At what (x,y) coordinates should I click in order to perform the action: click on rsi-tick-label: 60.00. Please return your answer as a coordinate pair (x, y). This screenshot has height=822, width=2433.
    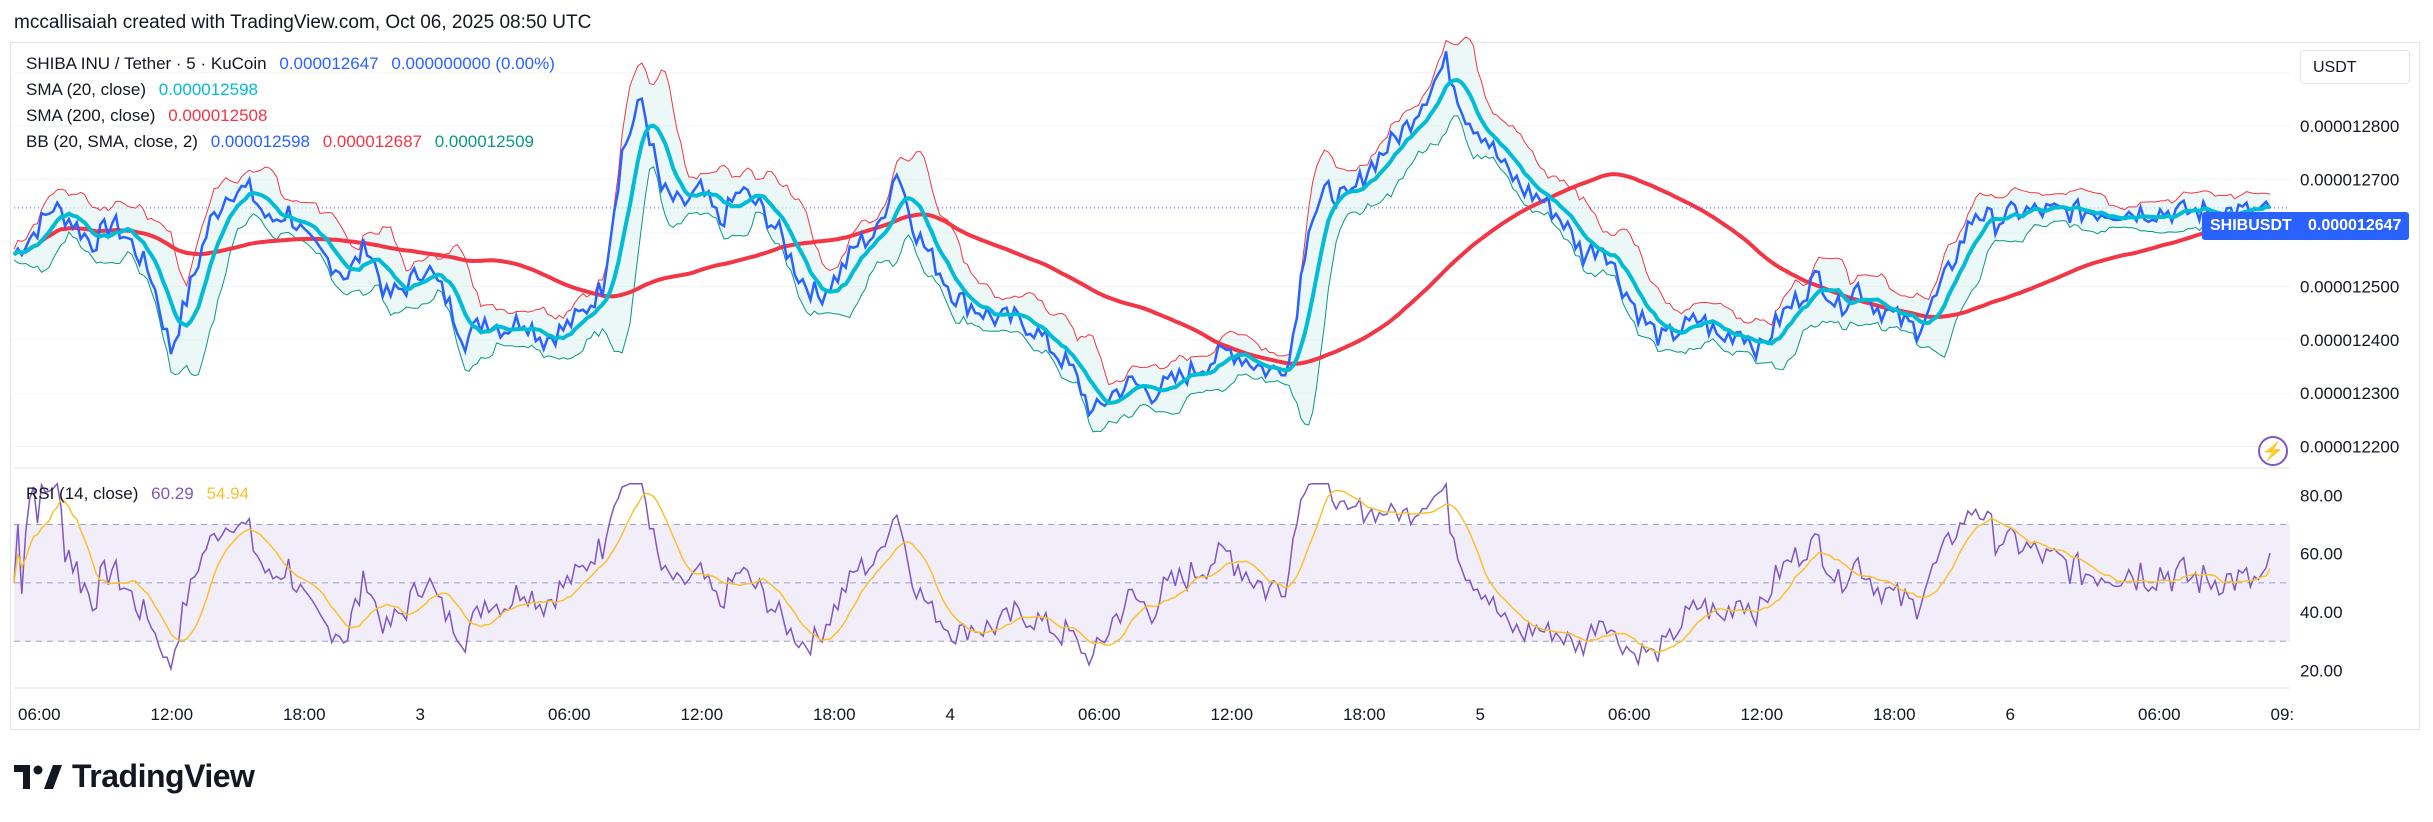
    Looking at the image, I should click on (2321, 554).